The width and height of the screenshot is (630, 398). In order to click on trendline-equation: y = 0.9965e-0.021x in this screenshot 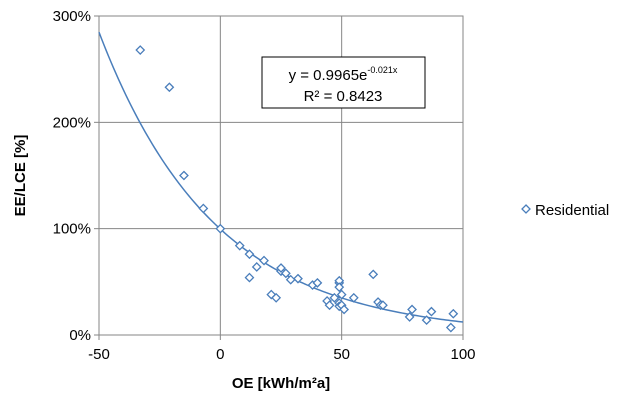, I will do `click(343, 74)`.